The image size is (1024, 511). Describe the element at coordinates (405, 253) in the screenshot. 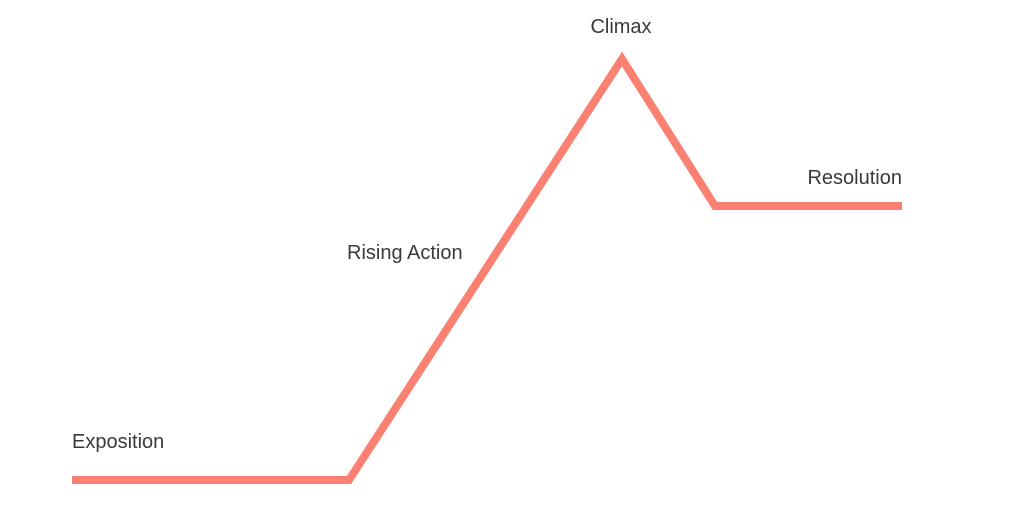

I see `label-rising-action: Rising Action` at that location.